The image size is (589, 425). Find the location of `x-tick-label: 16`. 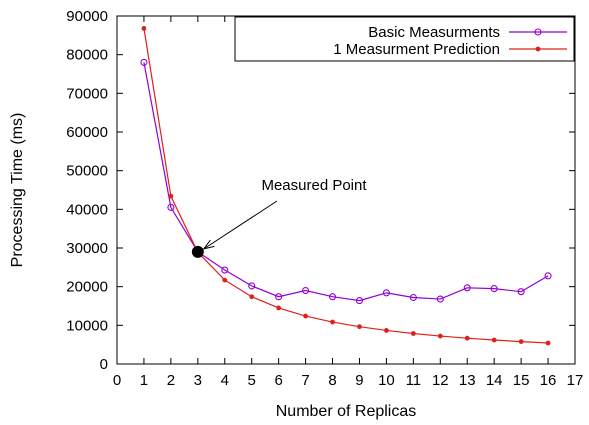

x-tick-label: 16 is located at coordinates (548, 380).